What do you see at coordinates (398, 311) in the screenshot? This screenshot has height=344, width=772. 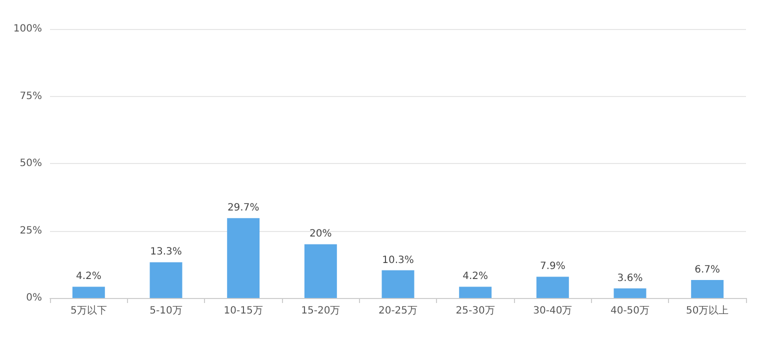 I see `x-tick-label: 20-25万` at bounding box center [398, 311].